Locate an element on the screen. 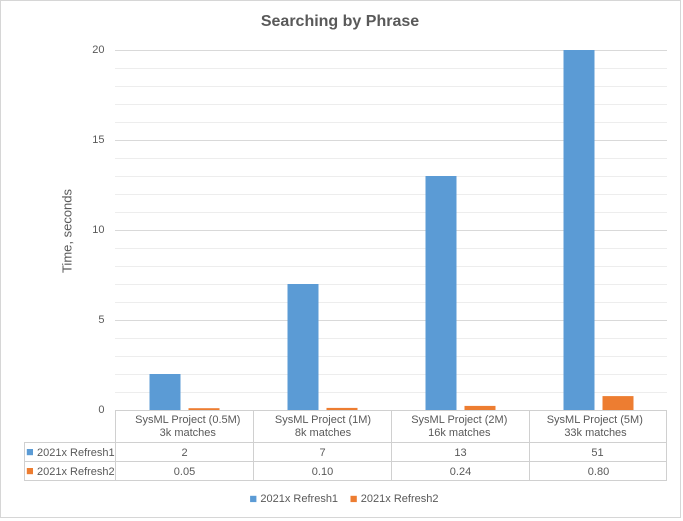 The height and width of the screenshot is (521, 683). svg-text: Time, seconds is located at coordinates (67, 230).